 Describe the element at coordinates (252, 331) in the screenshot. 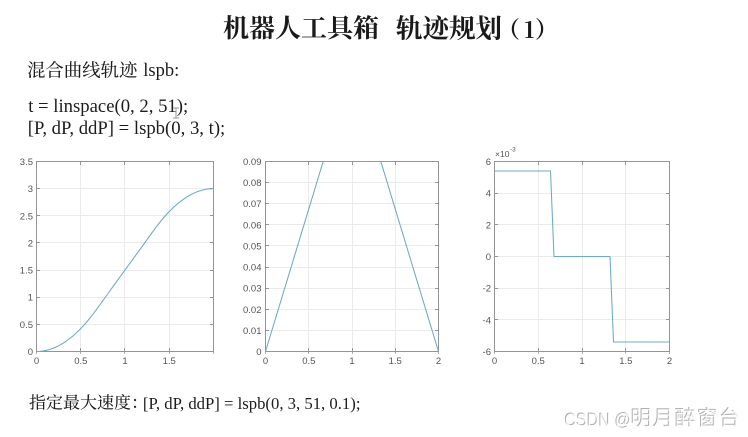

I see `svg-text: 0.01` at that location.